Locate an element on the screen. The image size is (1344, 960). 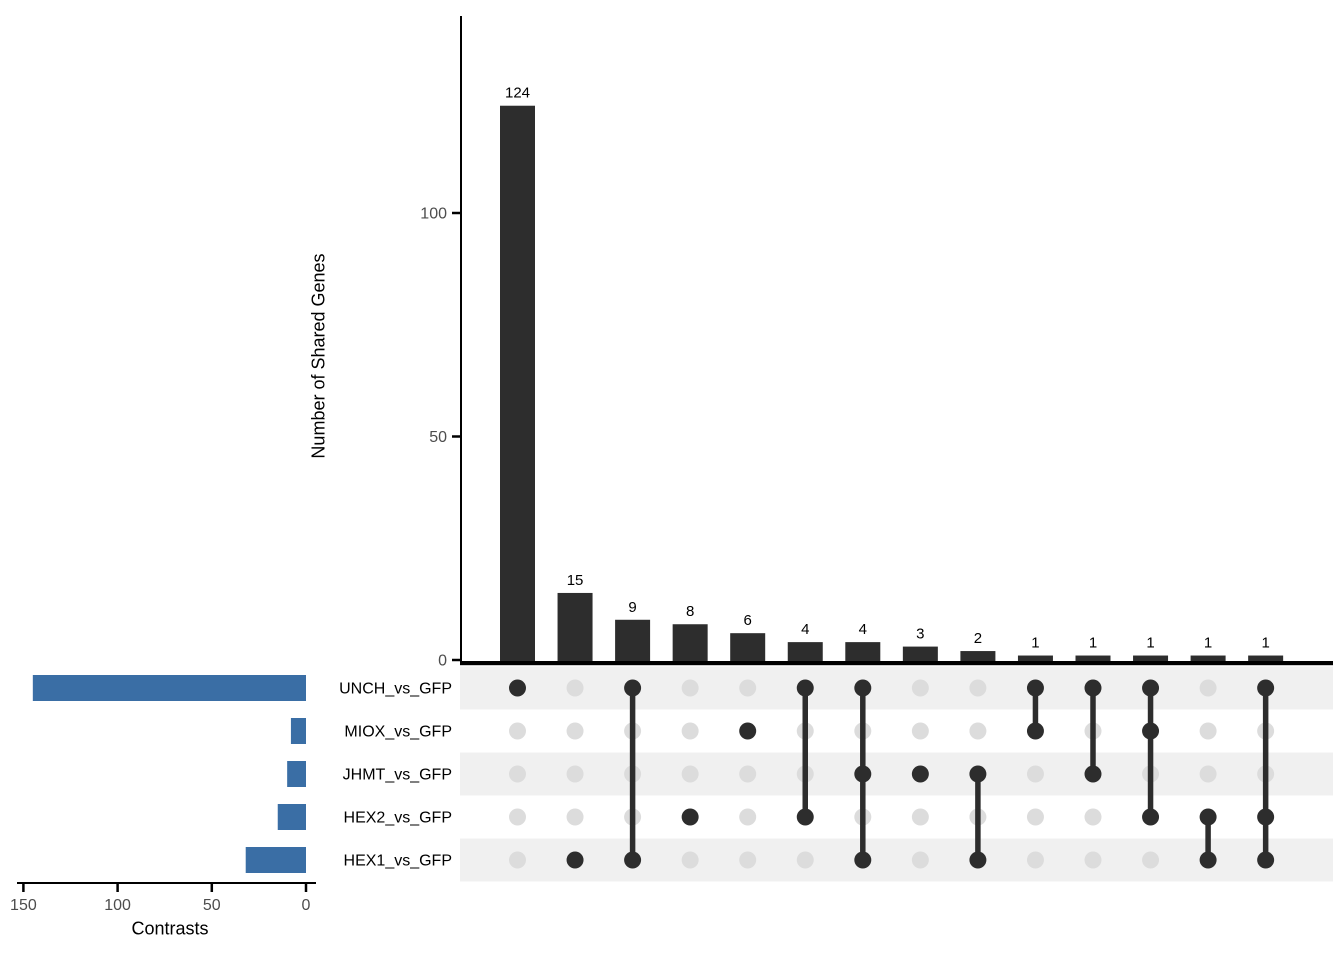
set-label: HEX2_vs_GFP is located at coordinates (398, 818).